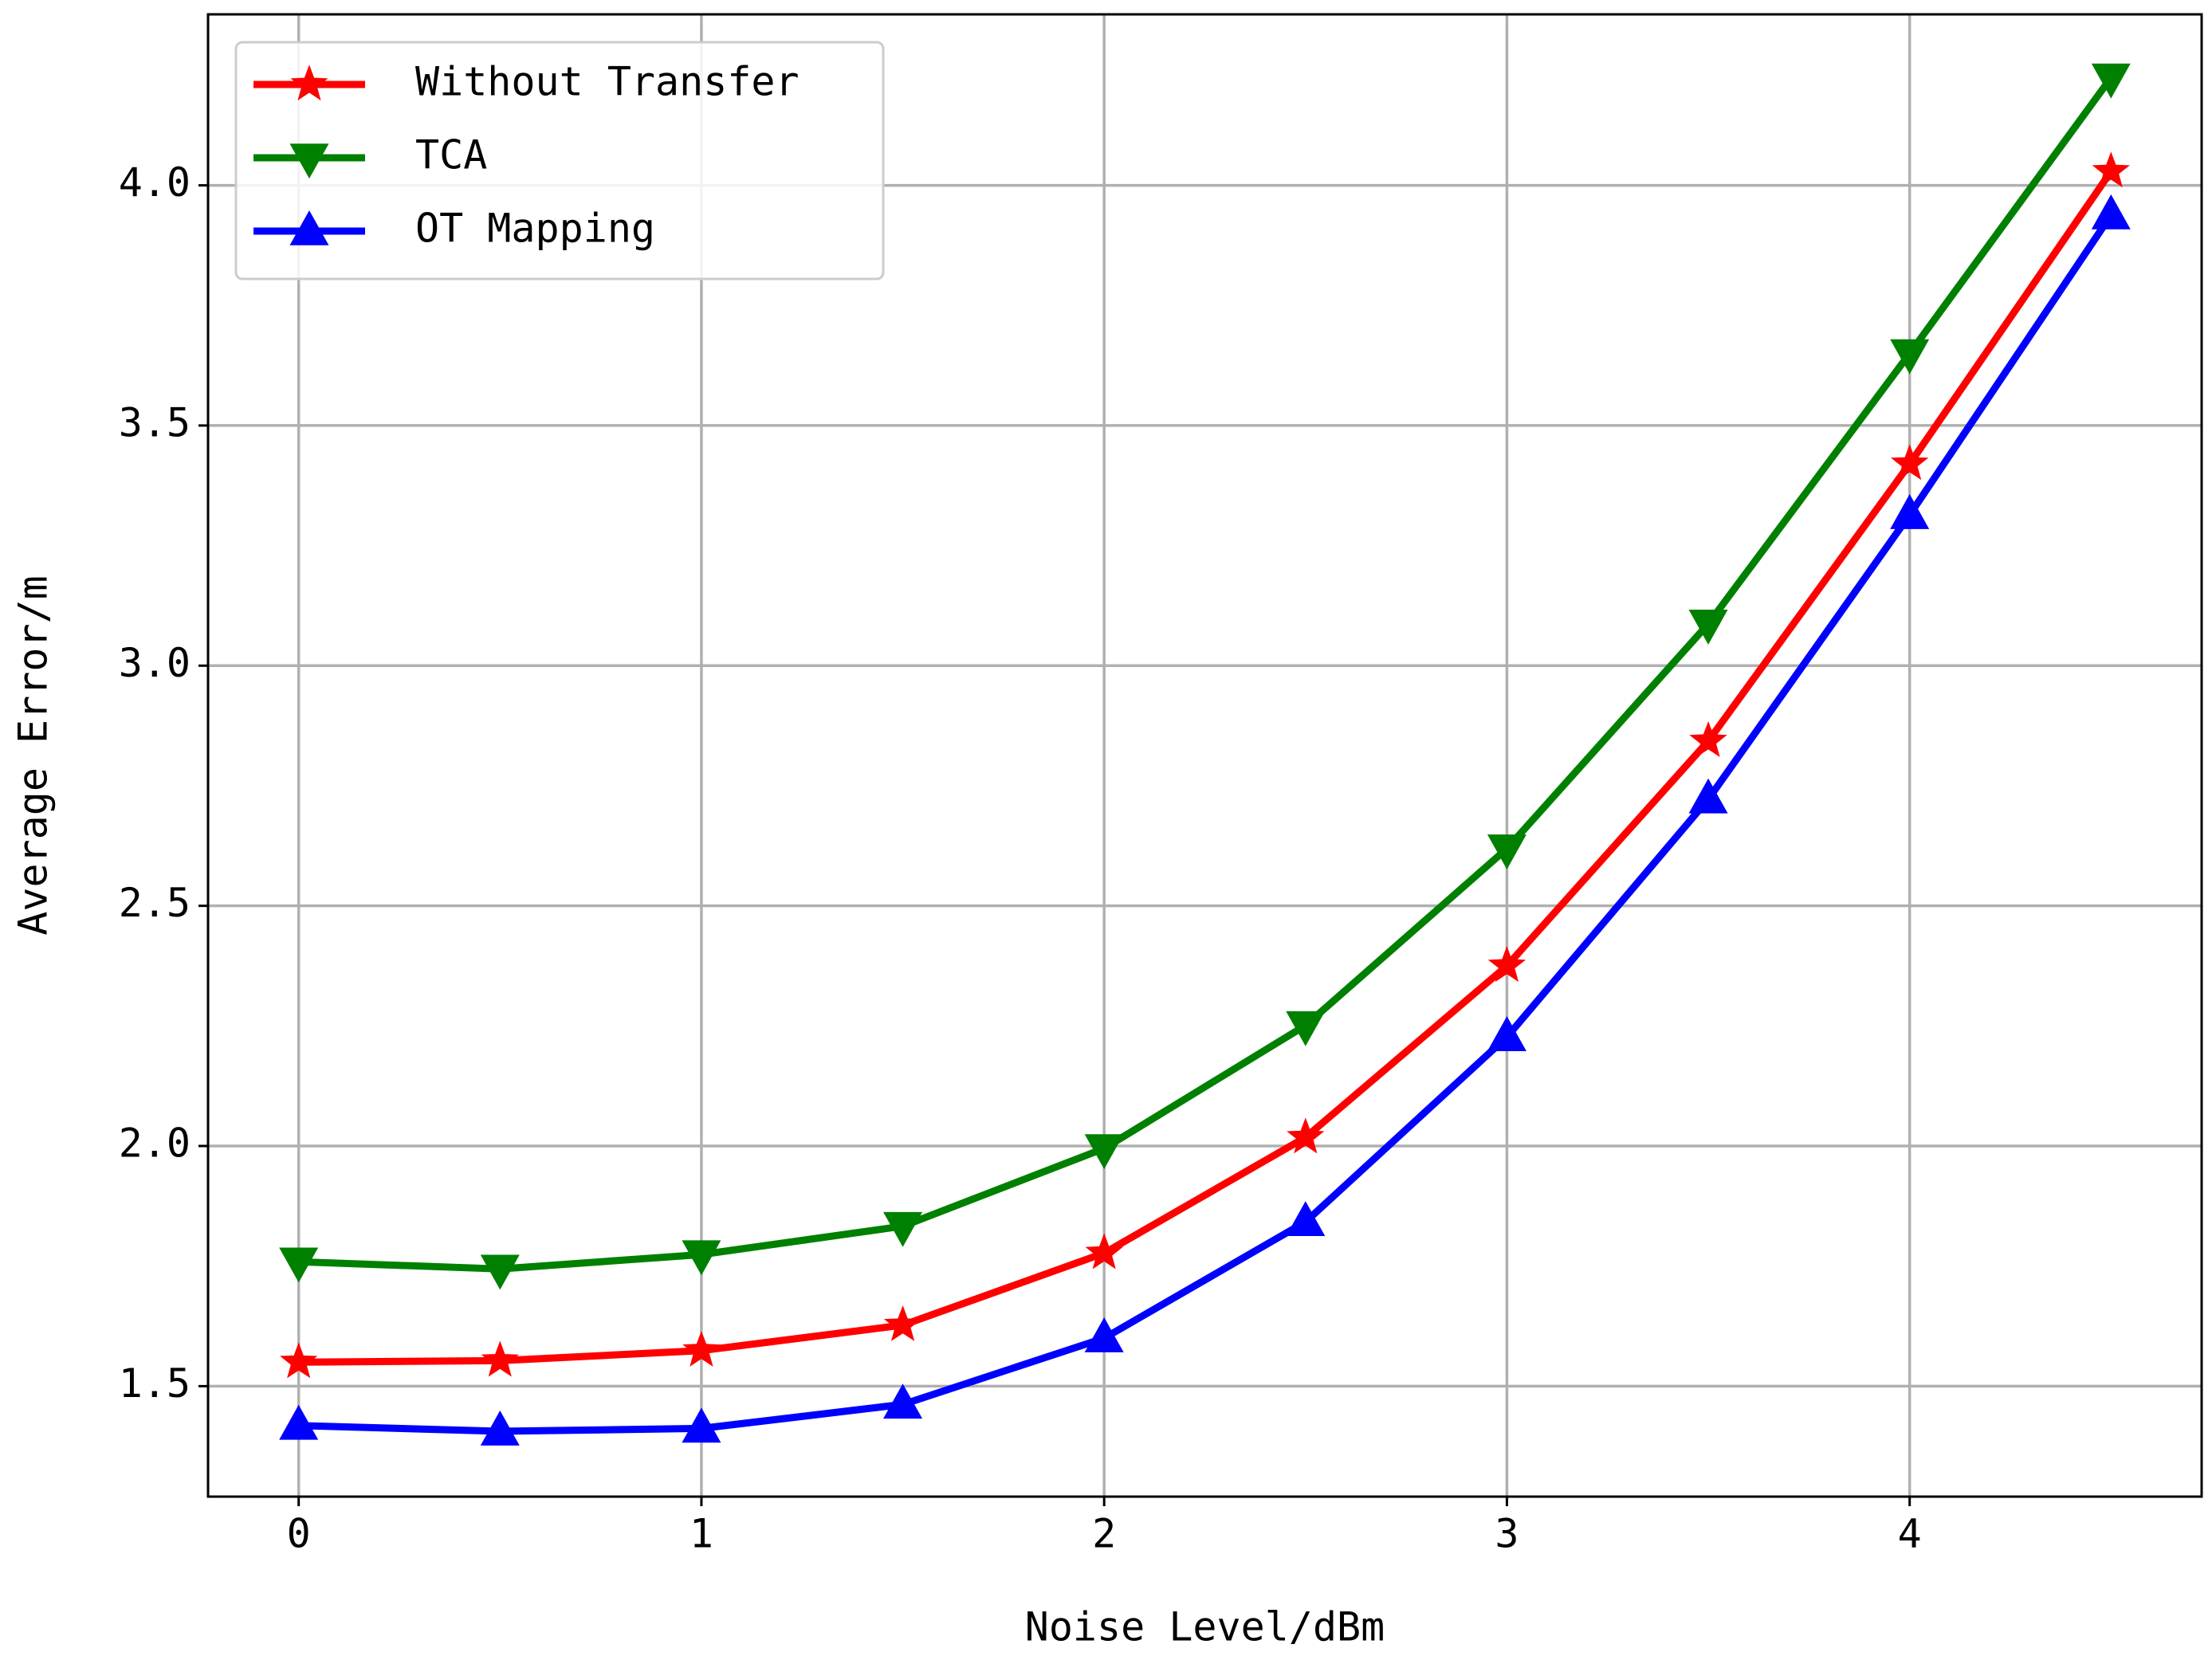 The width and height of the screenshot is (2212, 1660). Describe the element at coordinates (155, 182) in the screenshot. I see `y-tick-label: 4.0` at that location.